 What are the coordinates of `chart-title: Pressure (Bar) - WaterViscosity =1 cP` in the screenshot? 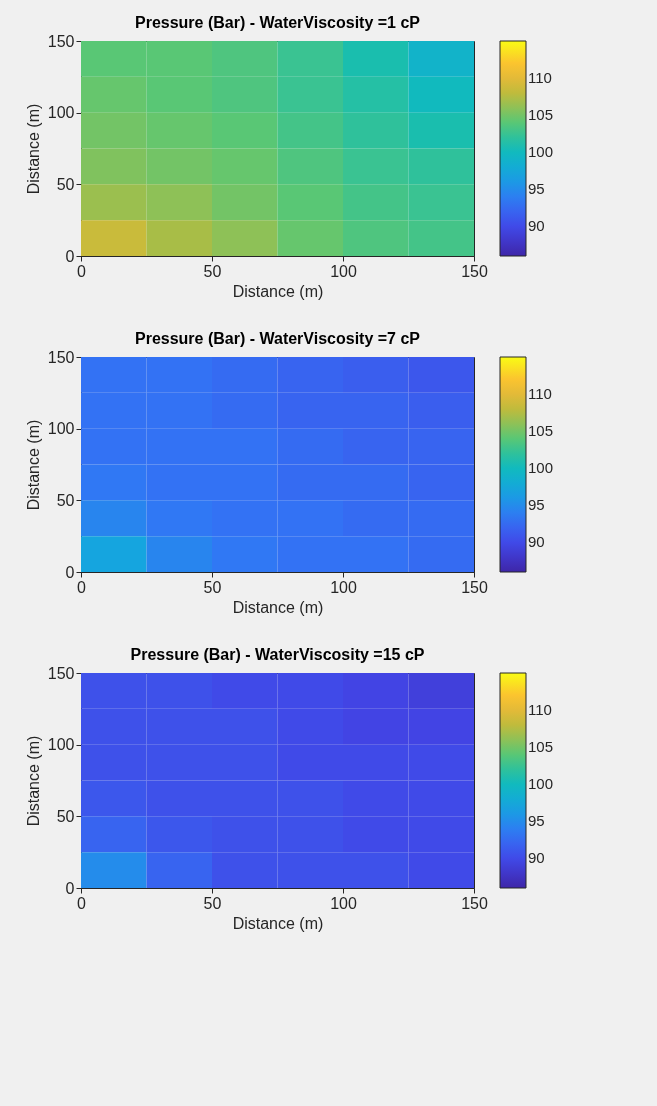 It's located at (277, 22).